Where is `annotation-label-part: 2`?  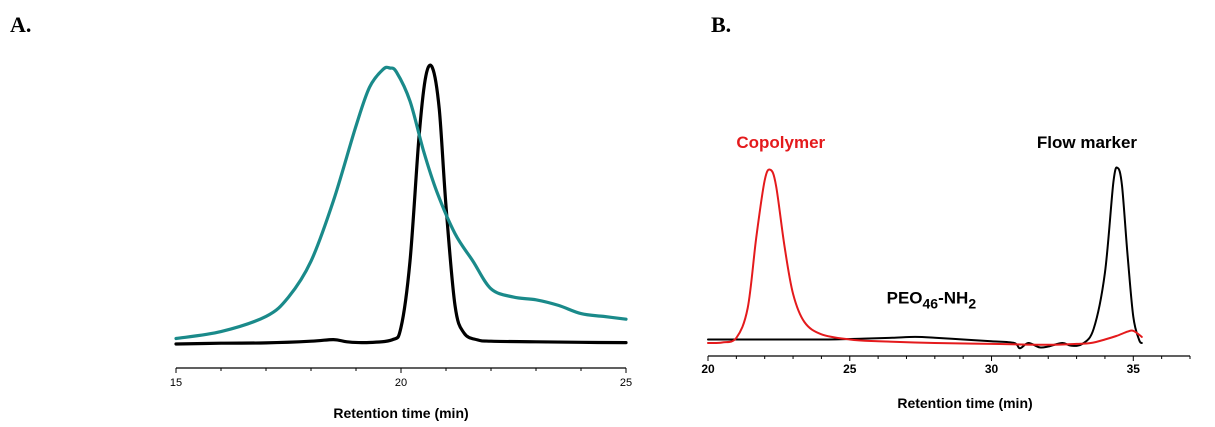 annotation-label-part: 2 is located at coordinates (972, 304).